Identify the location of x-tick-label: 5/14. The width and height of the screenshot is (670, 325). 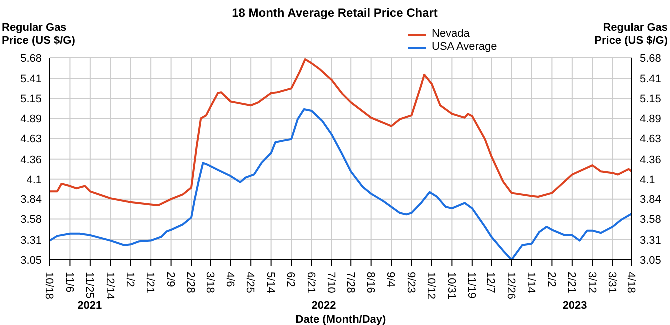
(270, 283).